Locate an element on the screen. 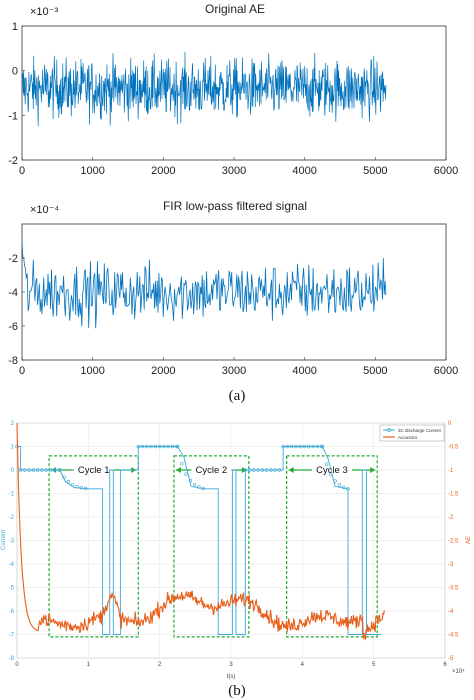  caption-b: (b) is located at coordinates (237, 691).